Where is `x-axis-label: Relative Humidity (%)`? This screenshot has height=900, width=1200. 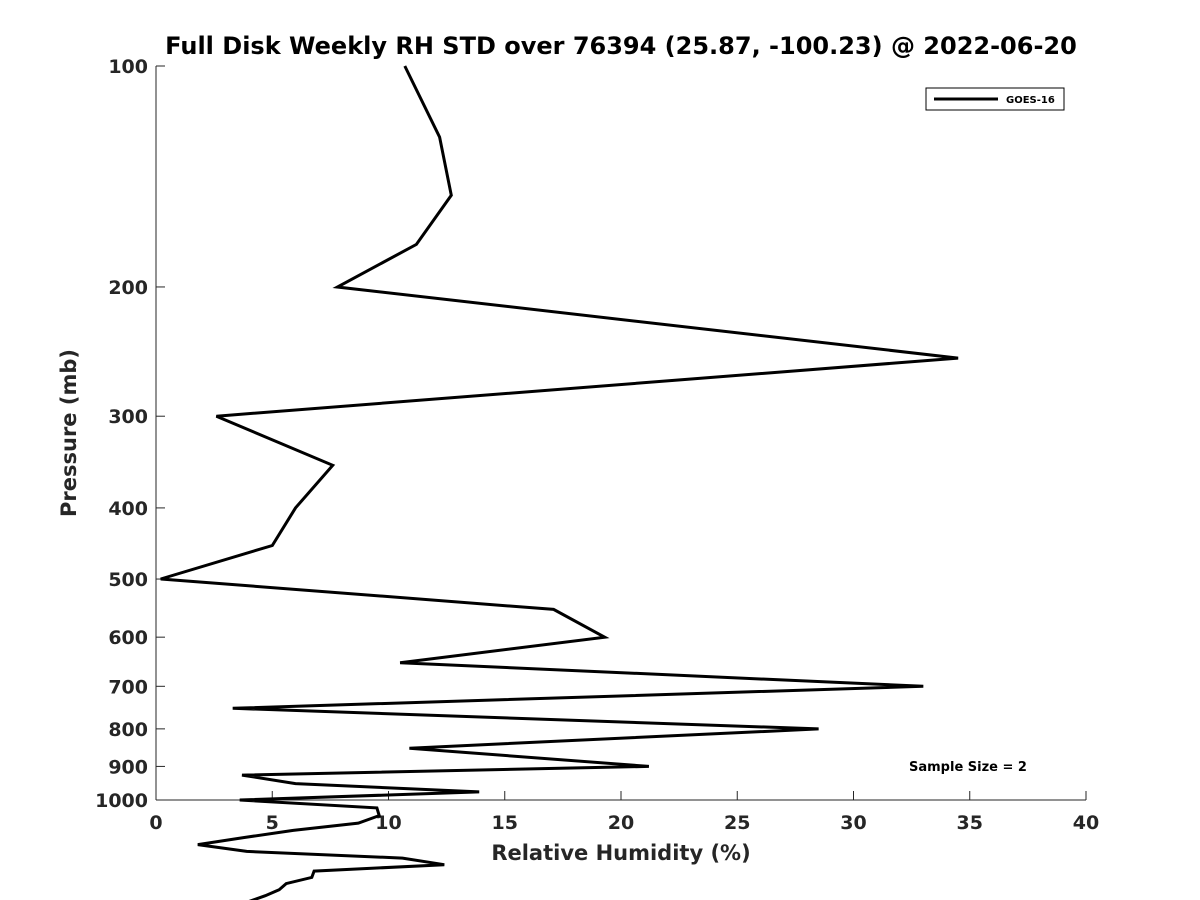 x-axis-label: Relative Humidity (%) is located at coordinates (620, 853).